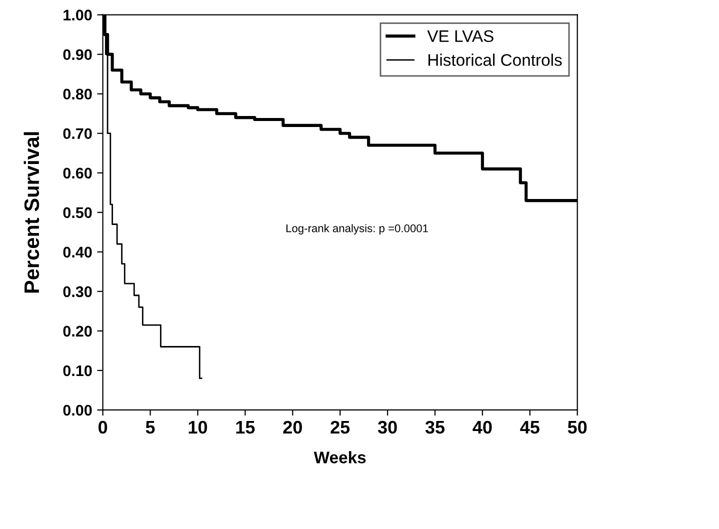 Image resolution: width=719 pixels, height=529 pixels. What do you see at coordinates (32, 212) in the screenshot?
I see `y-axis-title: Percent Survival` at bounding box center [32, 212].